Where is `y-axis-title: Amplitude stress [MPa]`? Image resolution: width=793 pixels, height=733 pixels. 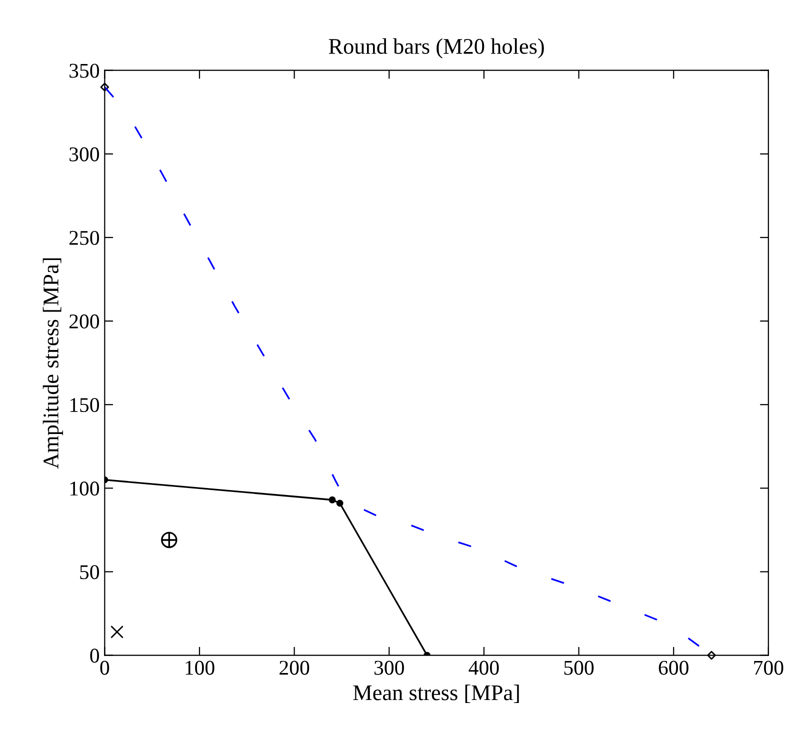
y-axis-title: Amplitude stress [MPa] is located at coordinates (53, 363).